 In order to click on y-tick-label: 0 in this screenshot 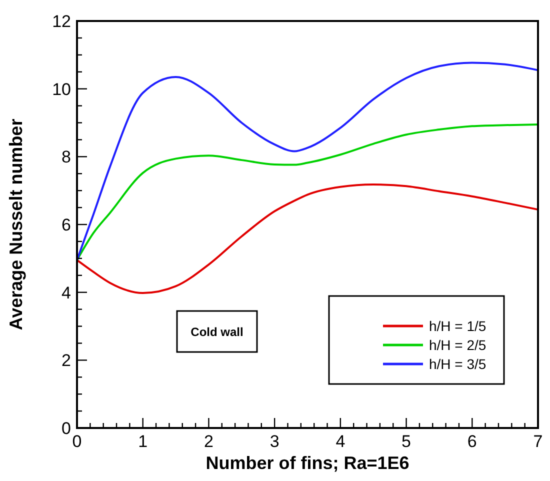, I will do `click(66, 428)`.